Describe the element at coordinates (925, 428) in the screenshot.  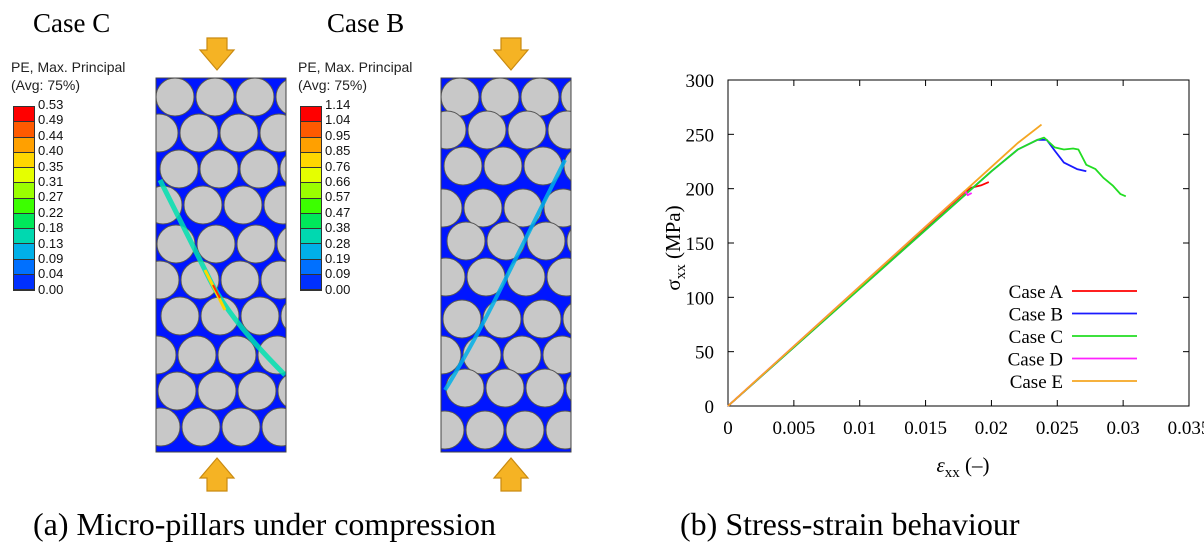
I see `x-tick-label: 0.015` at that location.